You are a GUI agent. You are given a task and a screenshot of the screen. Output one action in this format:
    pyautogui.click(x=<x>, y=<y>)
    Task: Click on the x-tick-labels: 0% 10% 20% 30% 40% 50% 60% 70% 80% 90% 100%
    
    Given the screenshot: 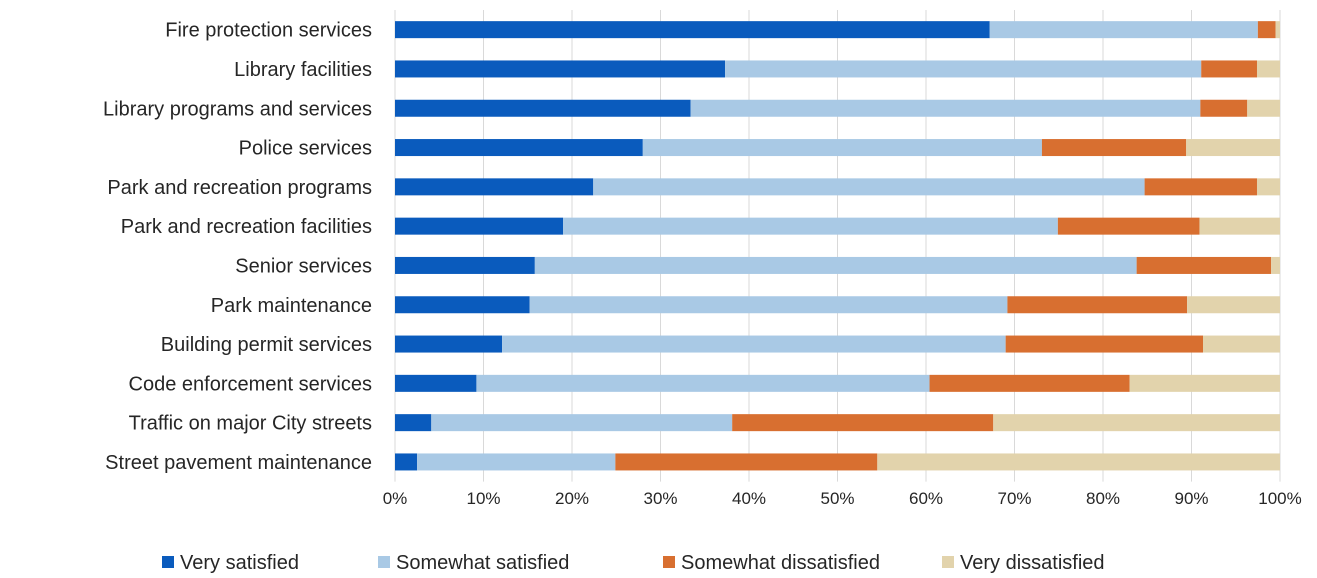 What is the action you would take?
    pyautogui.click(x=842, y=498)
    